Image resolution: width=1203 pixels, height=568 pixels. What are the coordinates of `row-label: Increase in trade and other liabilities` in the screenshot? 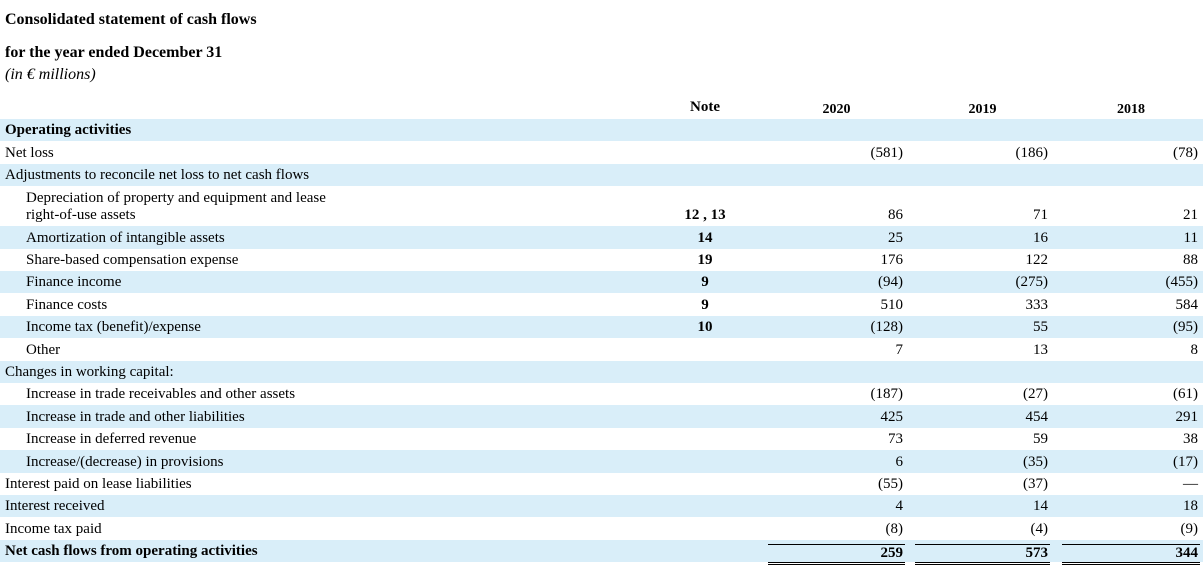 It's located at (135, 416).